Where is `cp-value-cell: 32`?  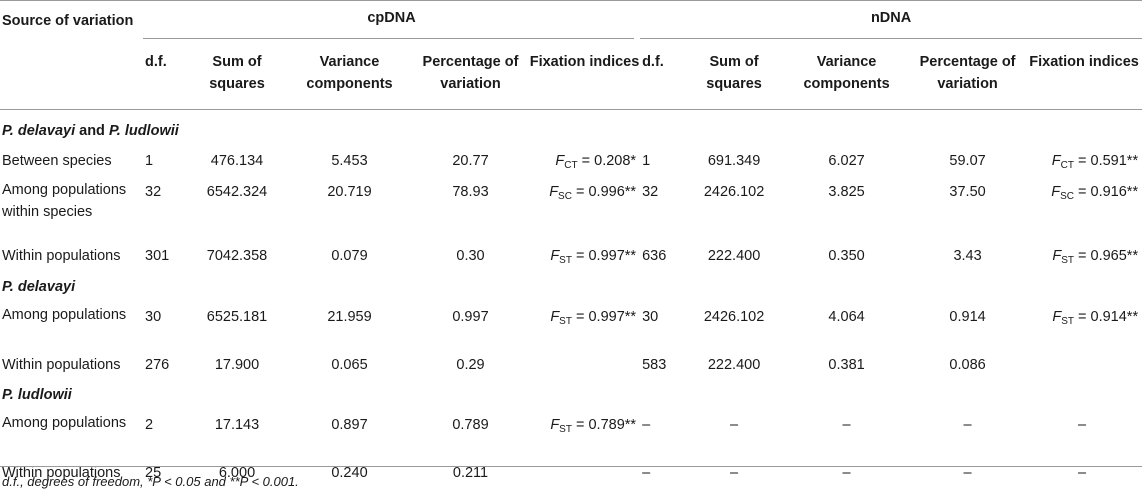
cp-value-cell: 32 is located at coordinates (153, 192).